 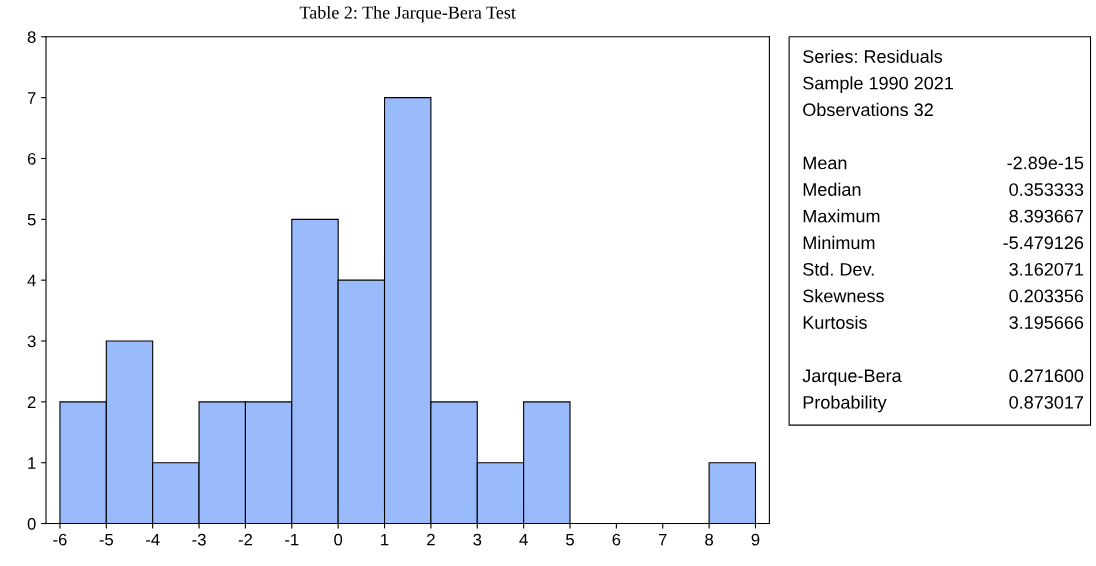 I want to click on x-tick-label: 1, so click(x=385, y=539).